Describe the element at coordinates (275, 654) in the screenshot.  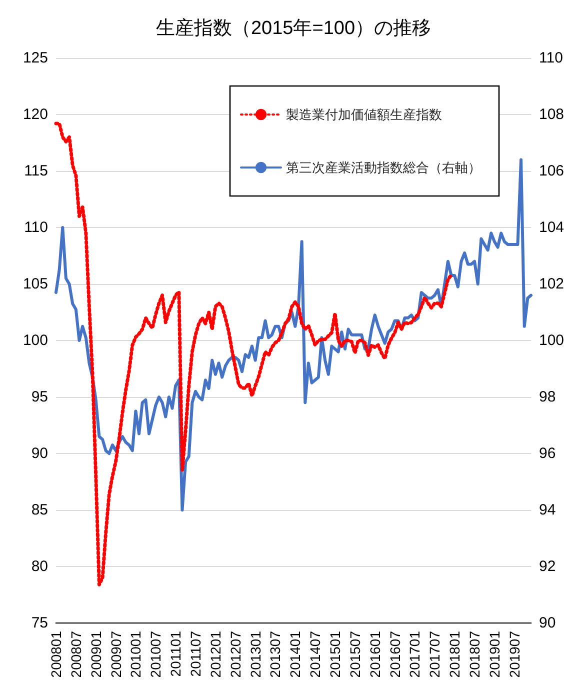
I see `x-tick-label: 201307` at that location.